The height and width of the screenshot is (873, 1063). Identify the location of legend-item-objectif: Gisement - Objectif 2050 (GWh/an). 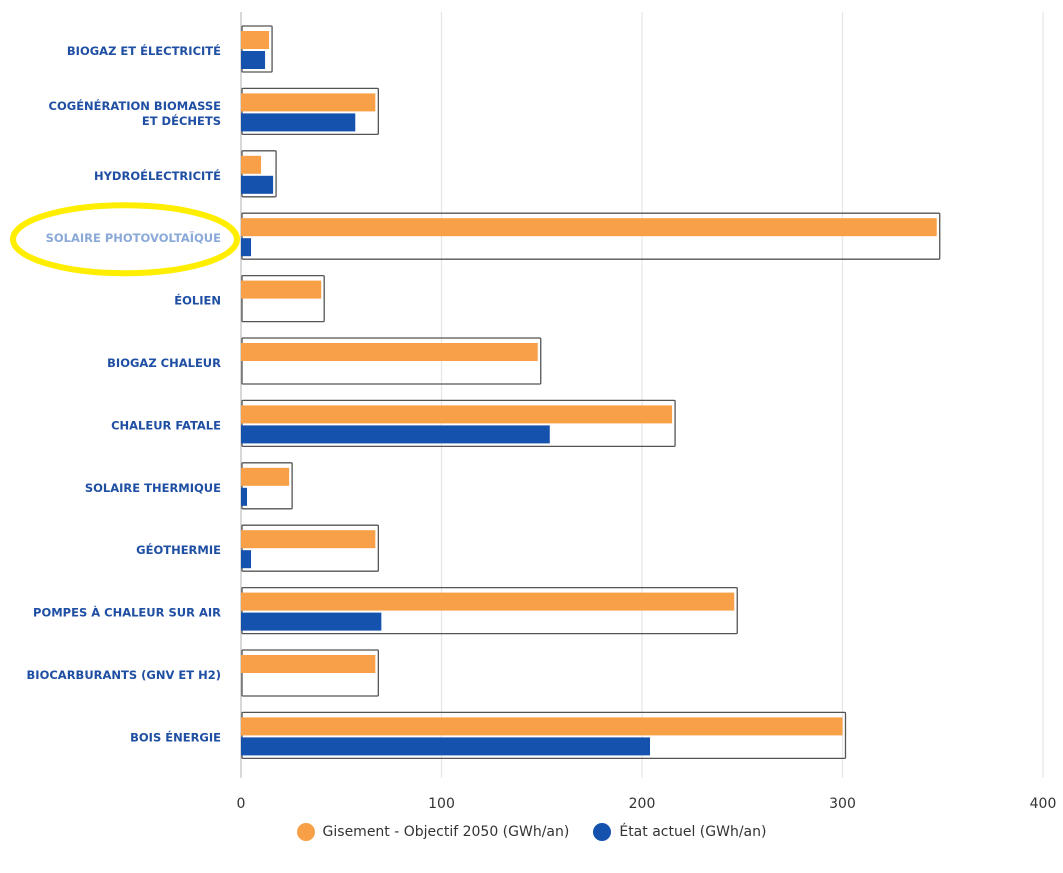
(433, 832).